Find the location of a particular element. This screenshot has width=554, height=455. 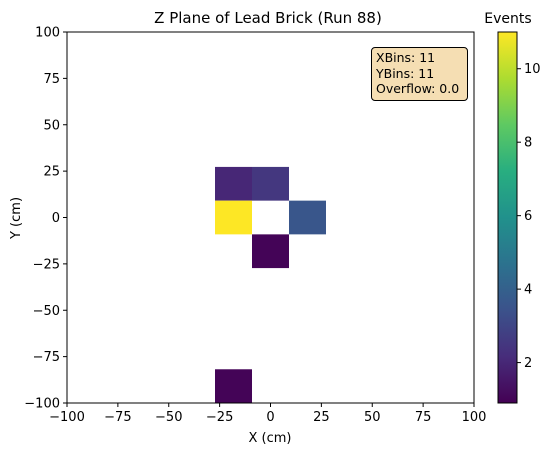

y-tick-label: −25 is located at coordinates (46, 264).